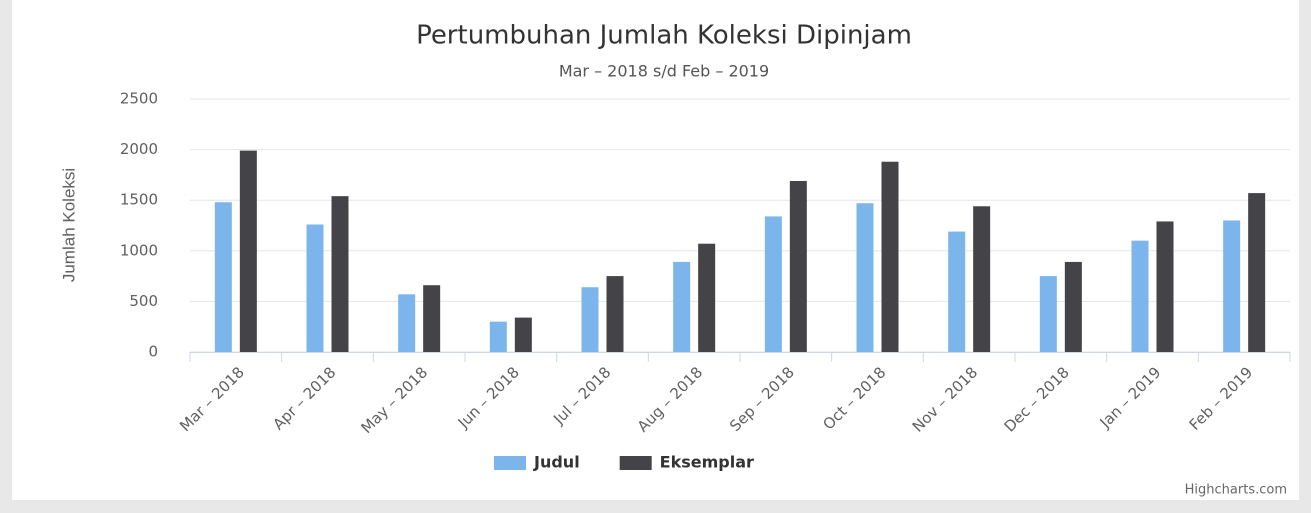  I want to click on legend-label: Eksemplar, so click(707, 462).